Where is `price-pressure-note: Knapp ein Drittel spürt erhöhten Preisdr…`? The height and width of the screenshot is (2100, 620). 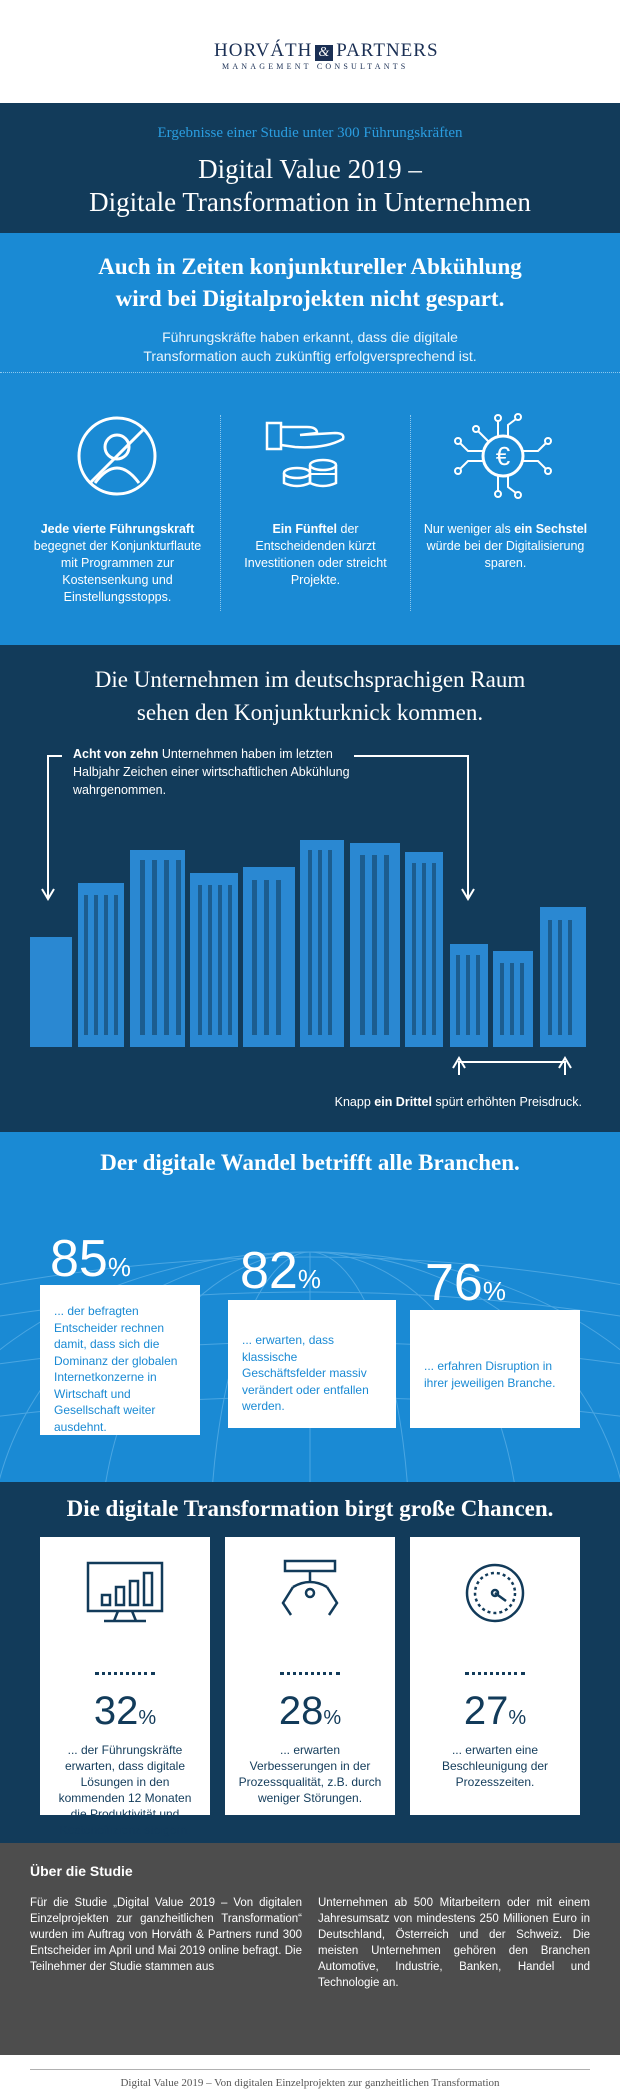
price-pressure-note: Knapp ein Drittel spürt erhöhten Preisdr… is located at coordinates (452, 1102).